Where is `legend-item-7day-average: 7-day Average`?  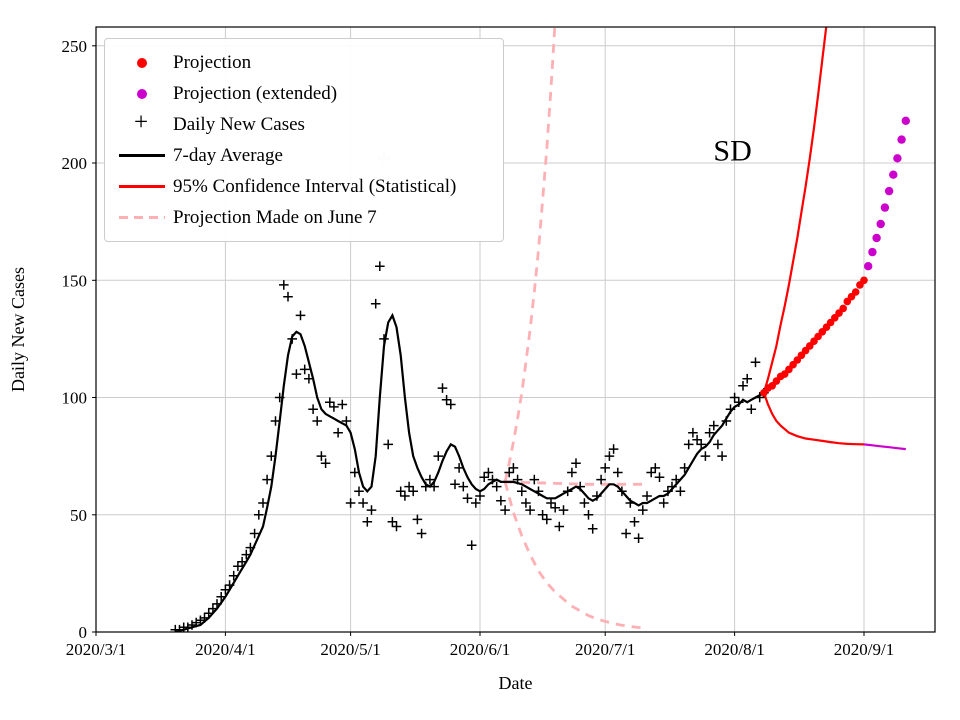
legend-item-7day-average: 7-day Average is located at coordinates (302, 155).